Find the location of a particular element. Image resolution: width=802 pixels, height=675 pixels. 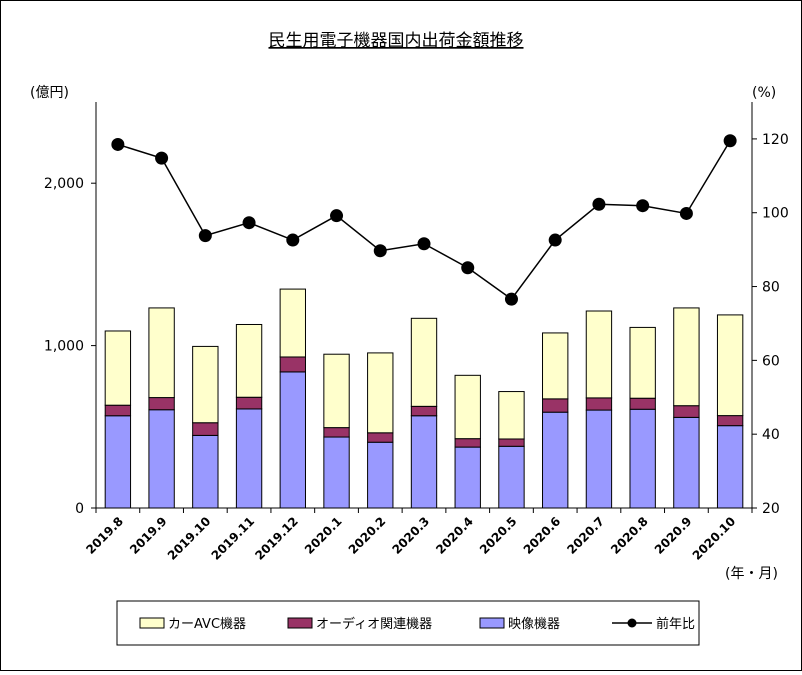

right-axis-tick-label: 120 is located at coordinates (775, 140).